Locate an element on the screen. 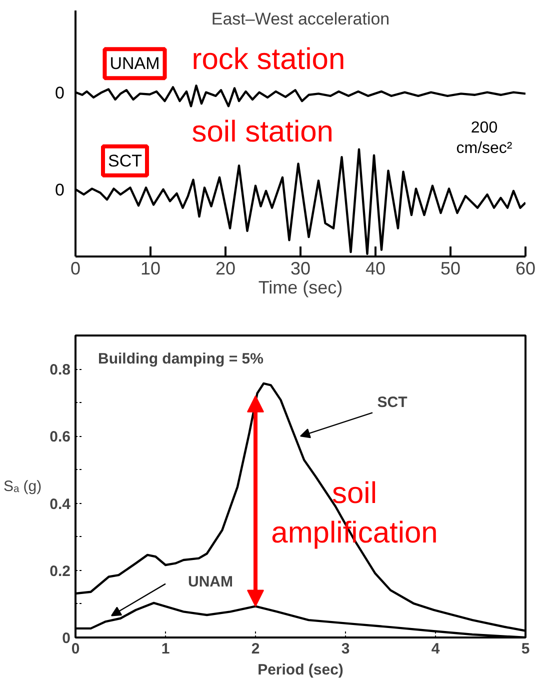 Image resolution: width=537 pixels, height=698 pixels. x-tick-label: 5 is located at coordinates (525, 649).